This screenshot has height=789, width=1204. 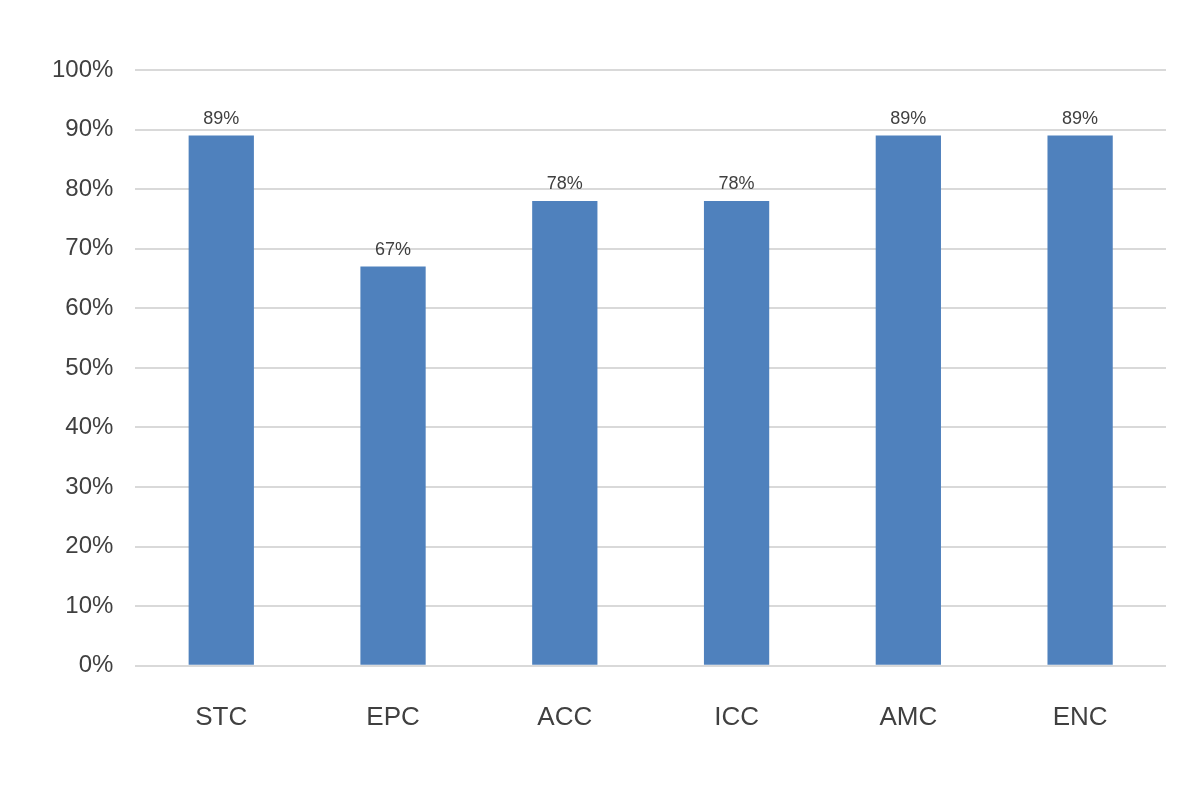 What do you see at coordinates (96, 664) in the screenshot?
I see `y-tick-label: 0%` at bounding box center [96, 664].